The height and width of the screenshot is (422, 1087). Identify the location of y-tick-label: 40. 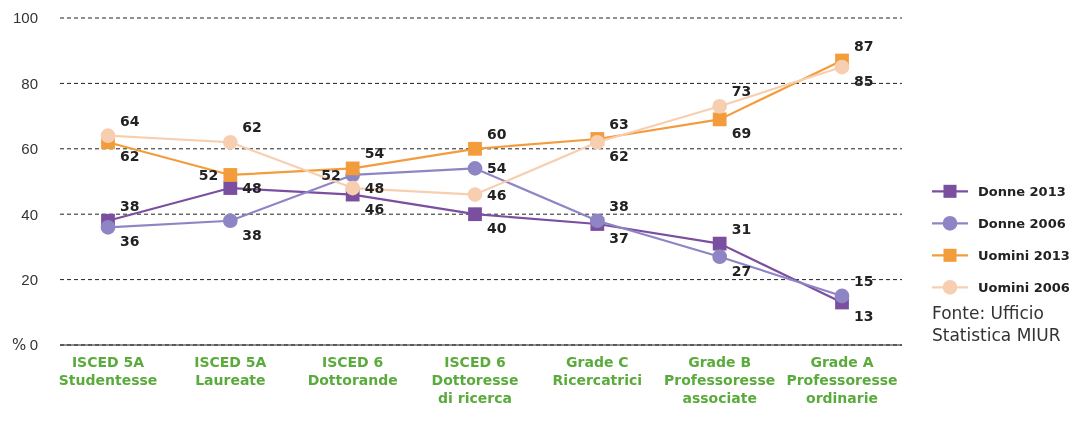
(29, 214).